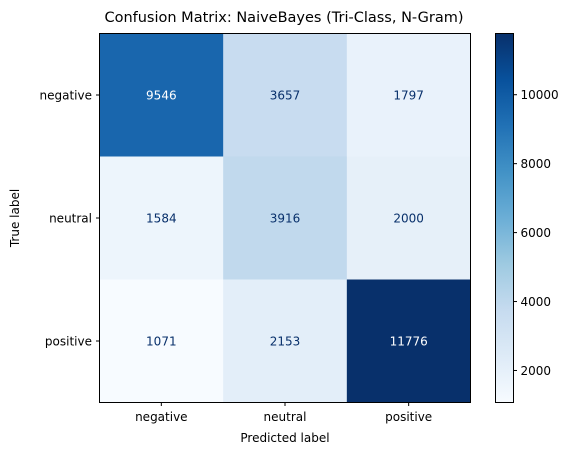 The height and width of the screenshot is (455, 576). What do you see at coordinates (161, 417) in the screenshot?
I see `x-tick-label: negative` at bounding box center [161, 417].